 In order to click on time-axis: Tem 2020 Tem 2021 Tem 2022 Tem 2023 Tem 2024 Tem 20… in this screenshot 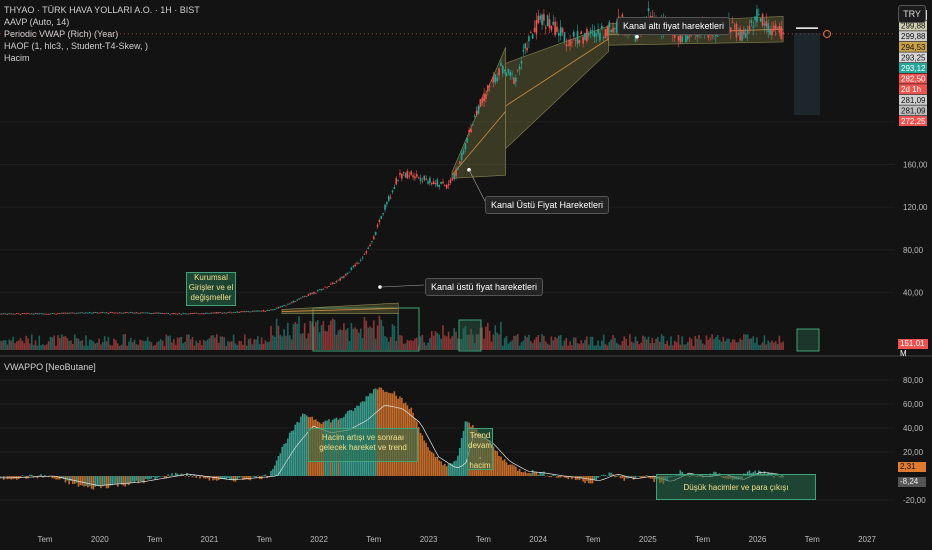, I will do `click(456, 539)`.